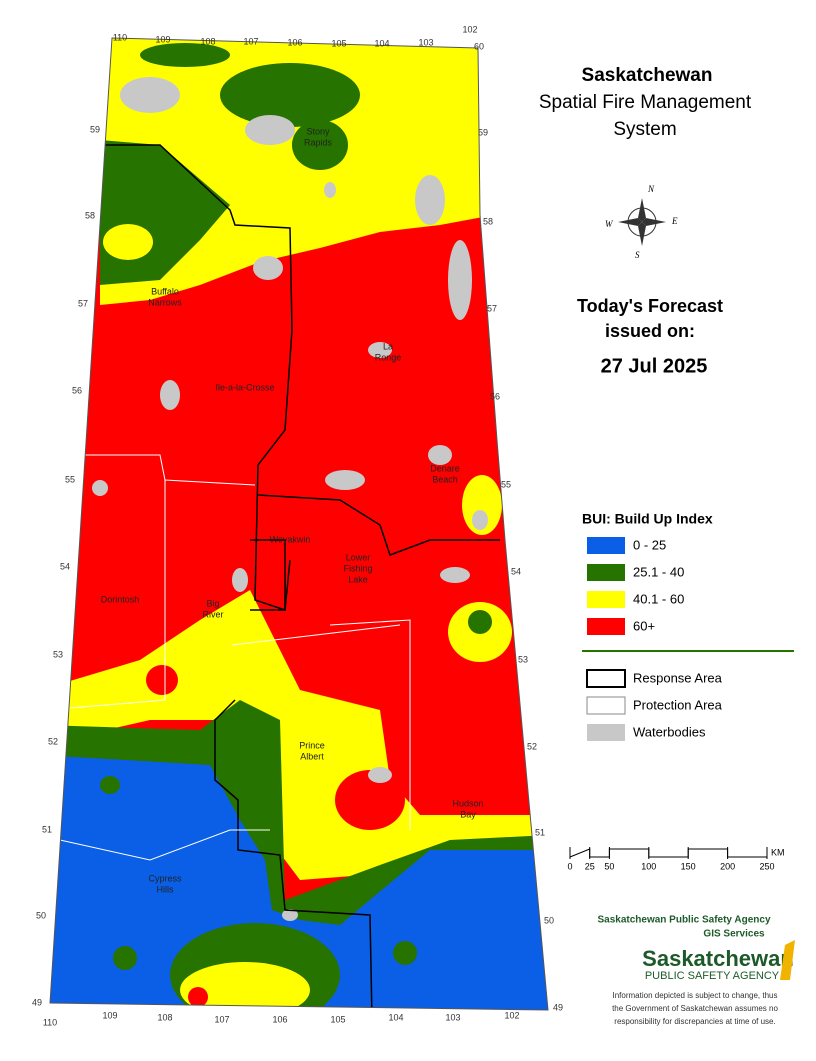 The width and height of the screenshot is (816, 1061). What do you see at coordinates (683, 920) in the screenshot?
I see `agency-name: Saskatchewan Public Safety Agency` at bounding box center [683, 920].